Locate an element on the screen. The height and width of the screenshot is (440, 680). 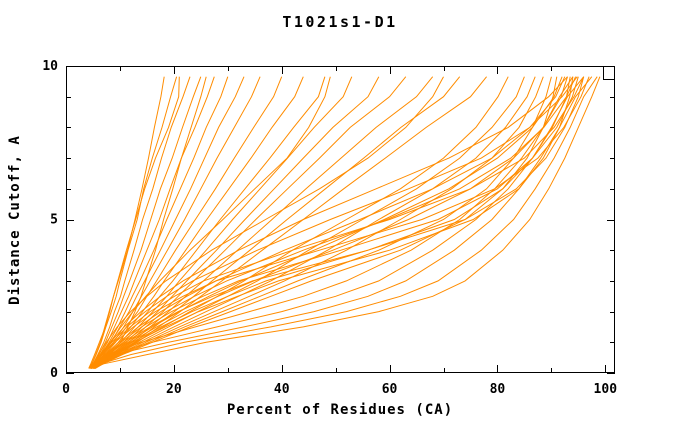
legend-key-box is located at coordinates (609, 73).